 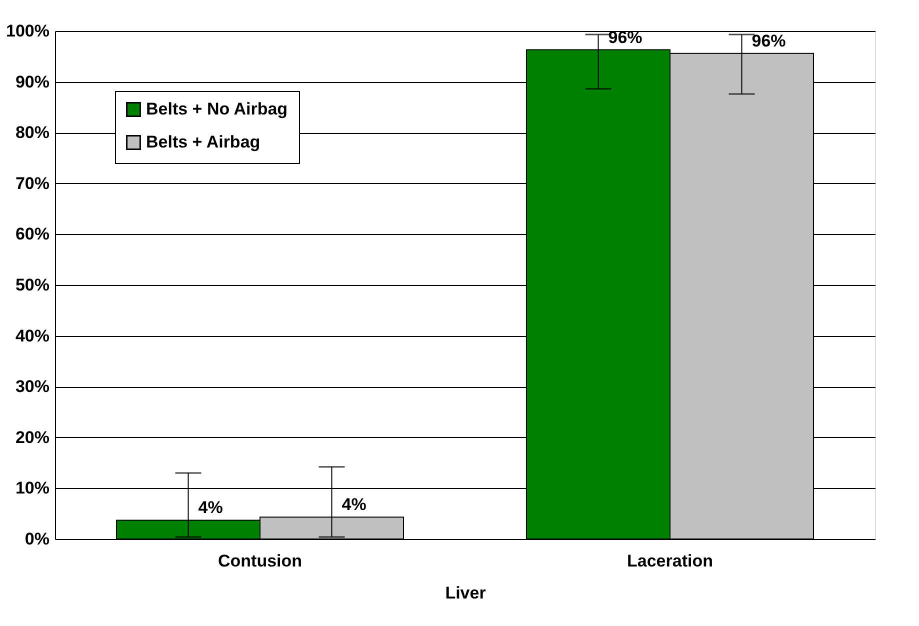 What do you see at coordinates (32, 82) in the screenshot?
I see `y-tick-label: 90%` at bounding box center [32, 82].